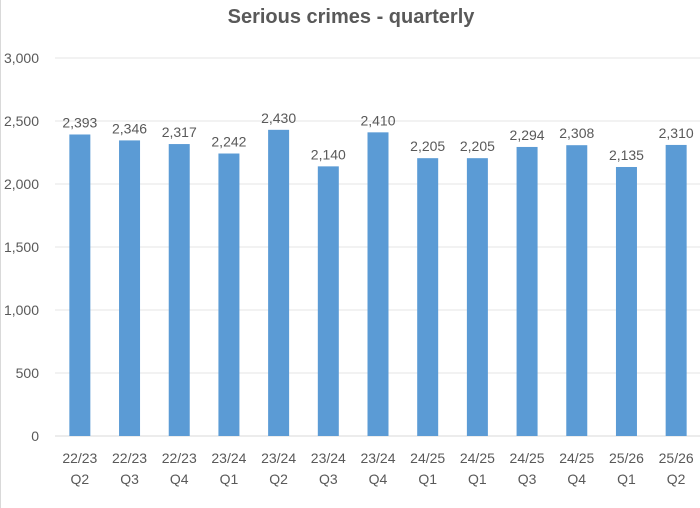 Image resolution: width=700 pixels, height=508 pixels. I want to click on y-tick-label: 500, so click(28, 373).